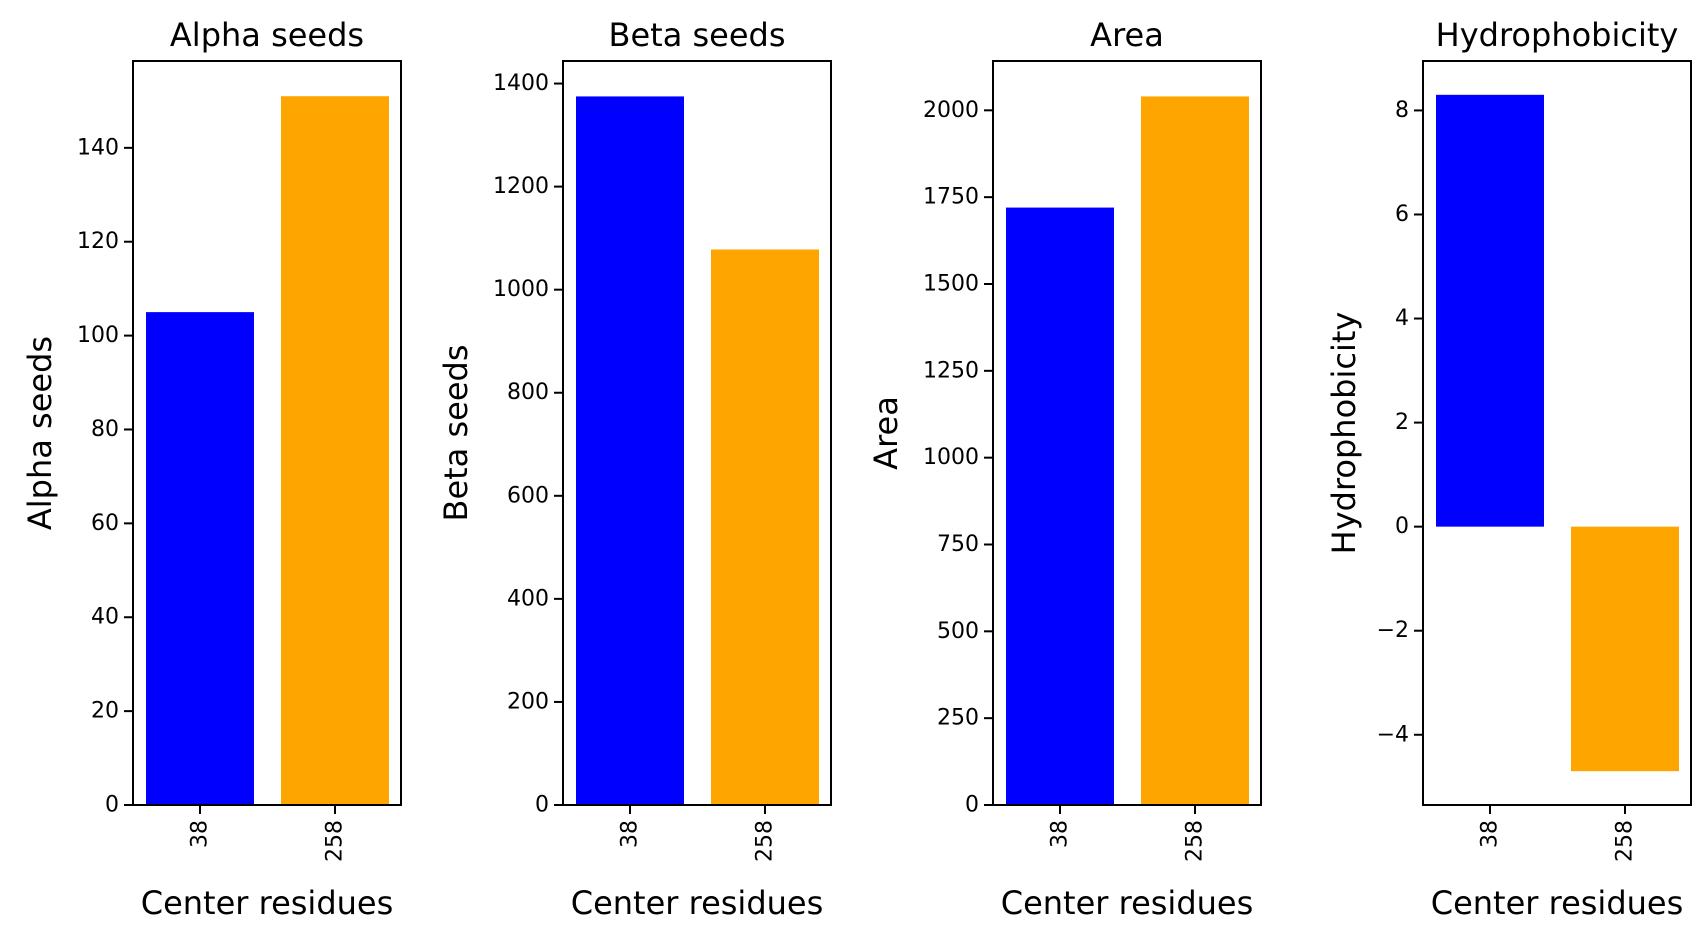  I want to click on y-tick-label: 80, so click(105, 429).